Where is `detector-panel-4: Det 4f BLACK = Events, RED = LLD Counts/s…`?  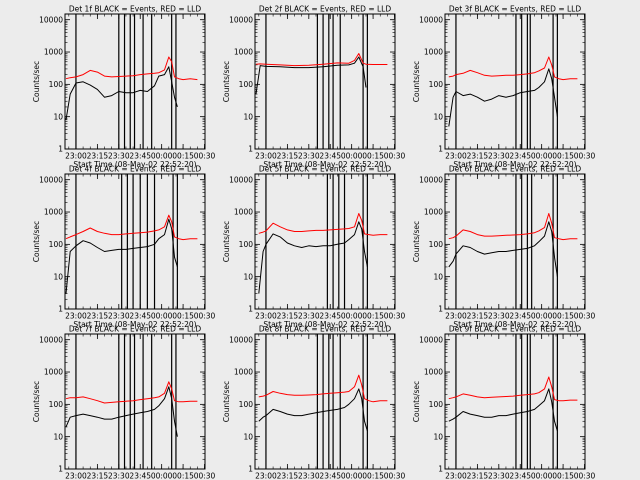 detector-panel-4: Det 4f BLACK = Events, RED = LLD Counts/s… is located at coordinates (124, 247).